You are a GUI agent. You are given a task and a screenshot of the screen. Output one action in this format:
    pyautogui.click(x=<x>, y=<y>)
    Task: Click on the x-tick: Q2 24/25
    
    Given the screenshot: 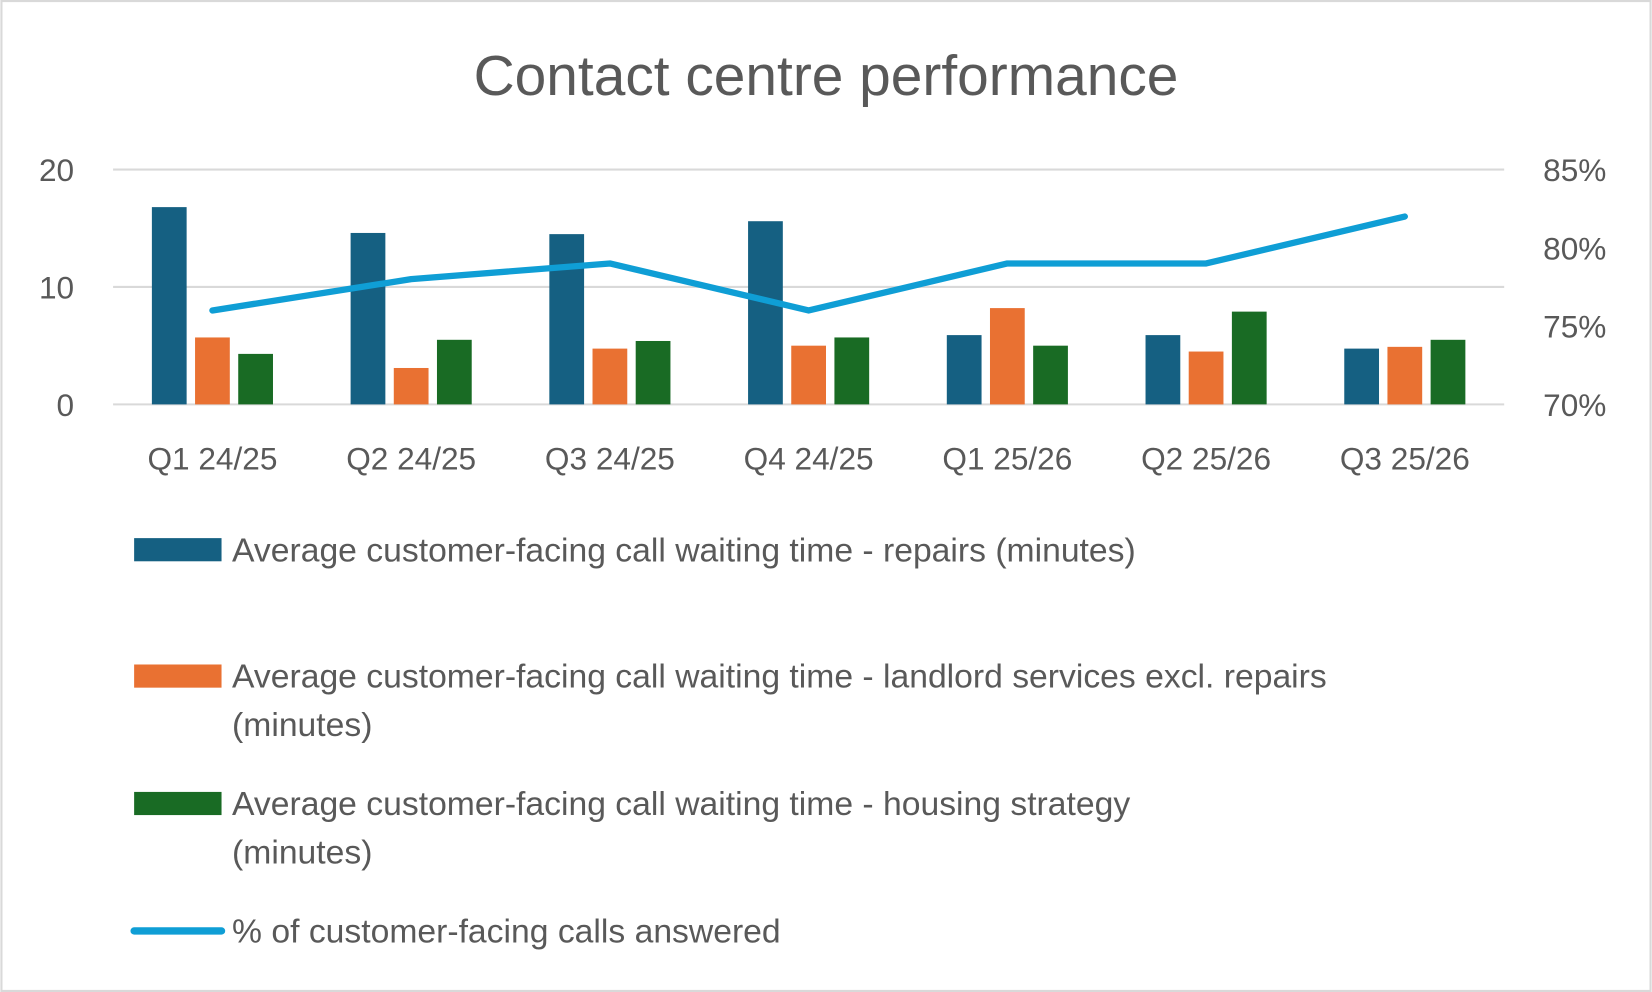 What is the action you would take?
    pyautogui.click(x=411, y=459)
    